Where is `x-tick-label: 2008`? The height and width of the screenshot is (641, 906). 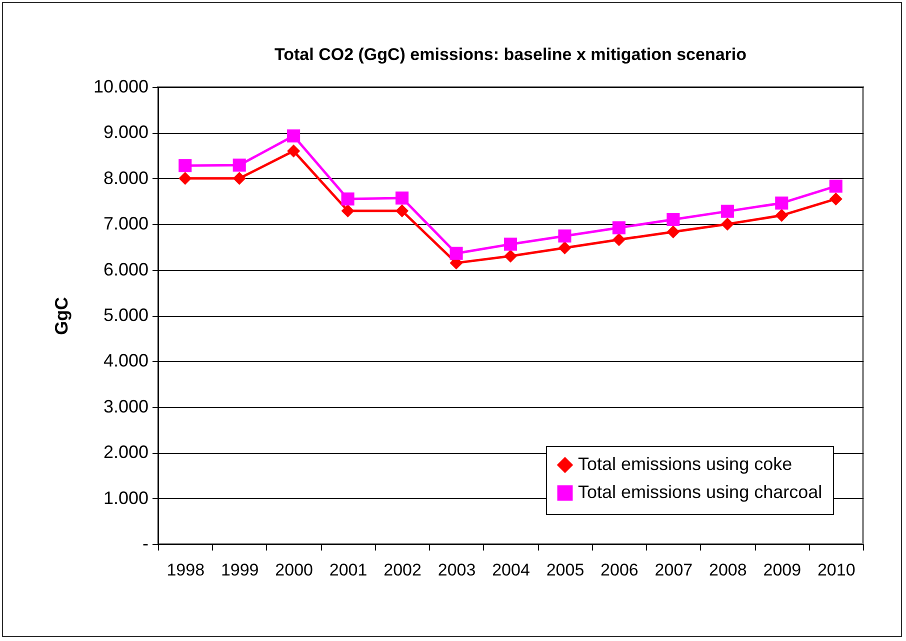 x-tick-label: 2008 is located at coordinates (728, 570).